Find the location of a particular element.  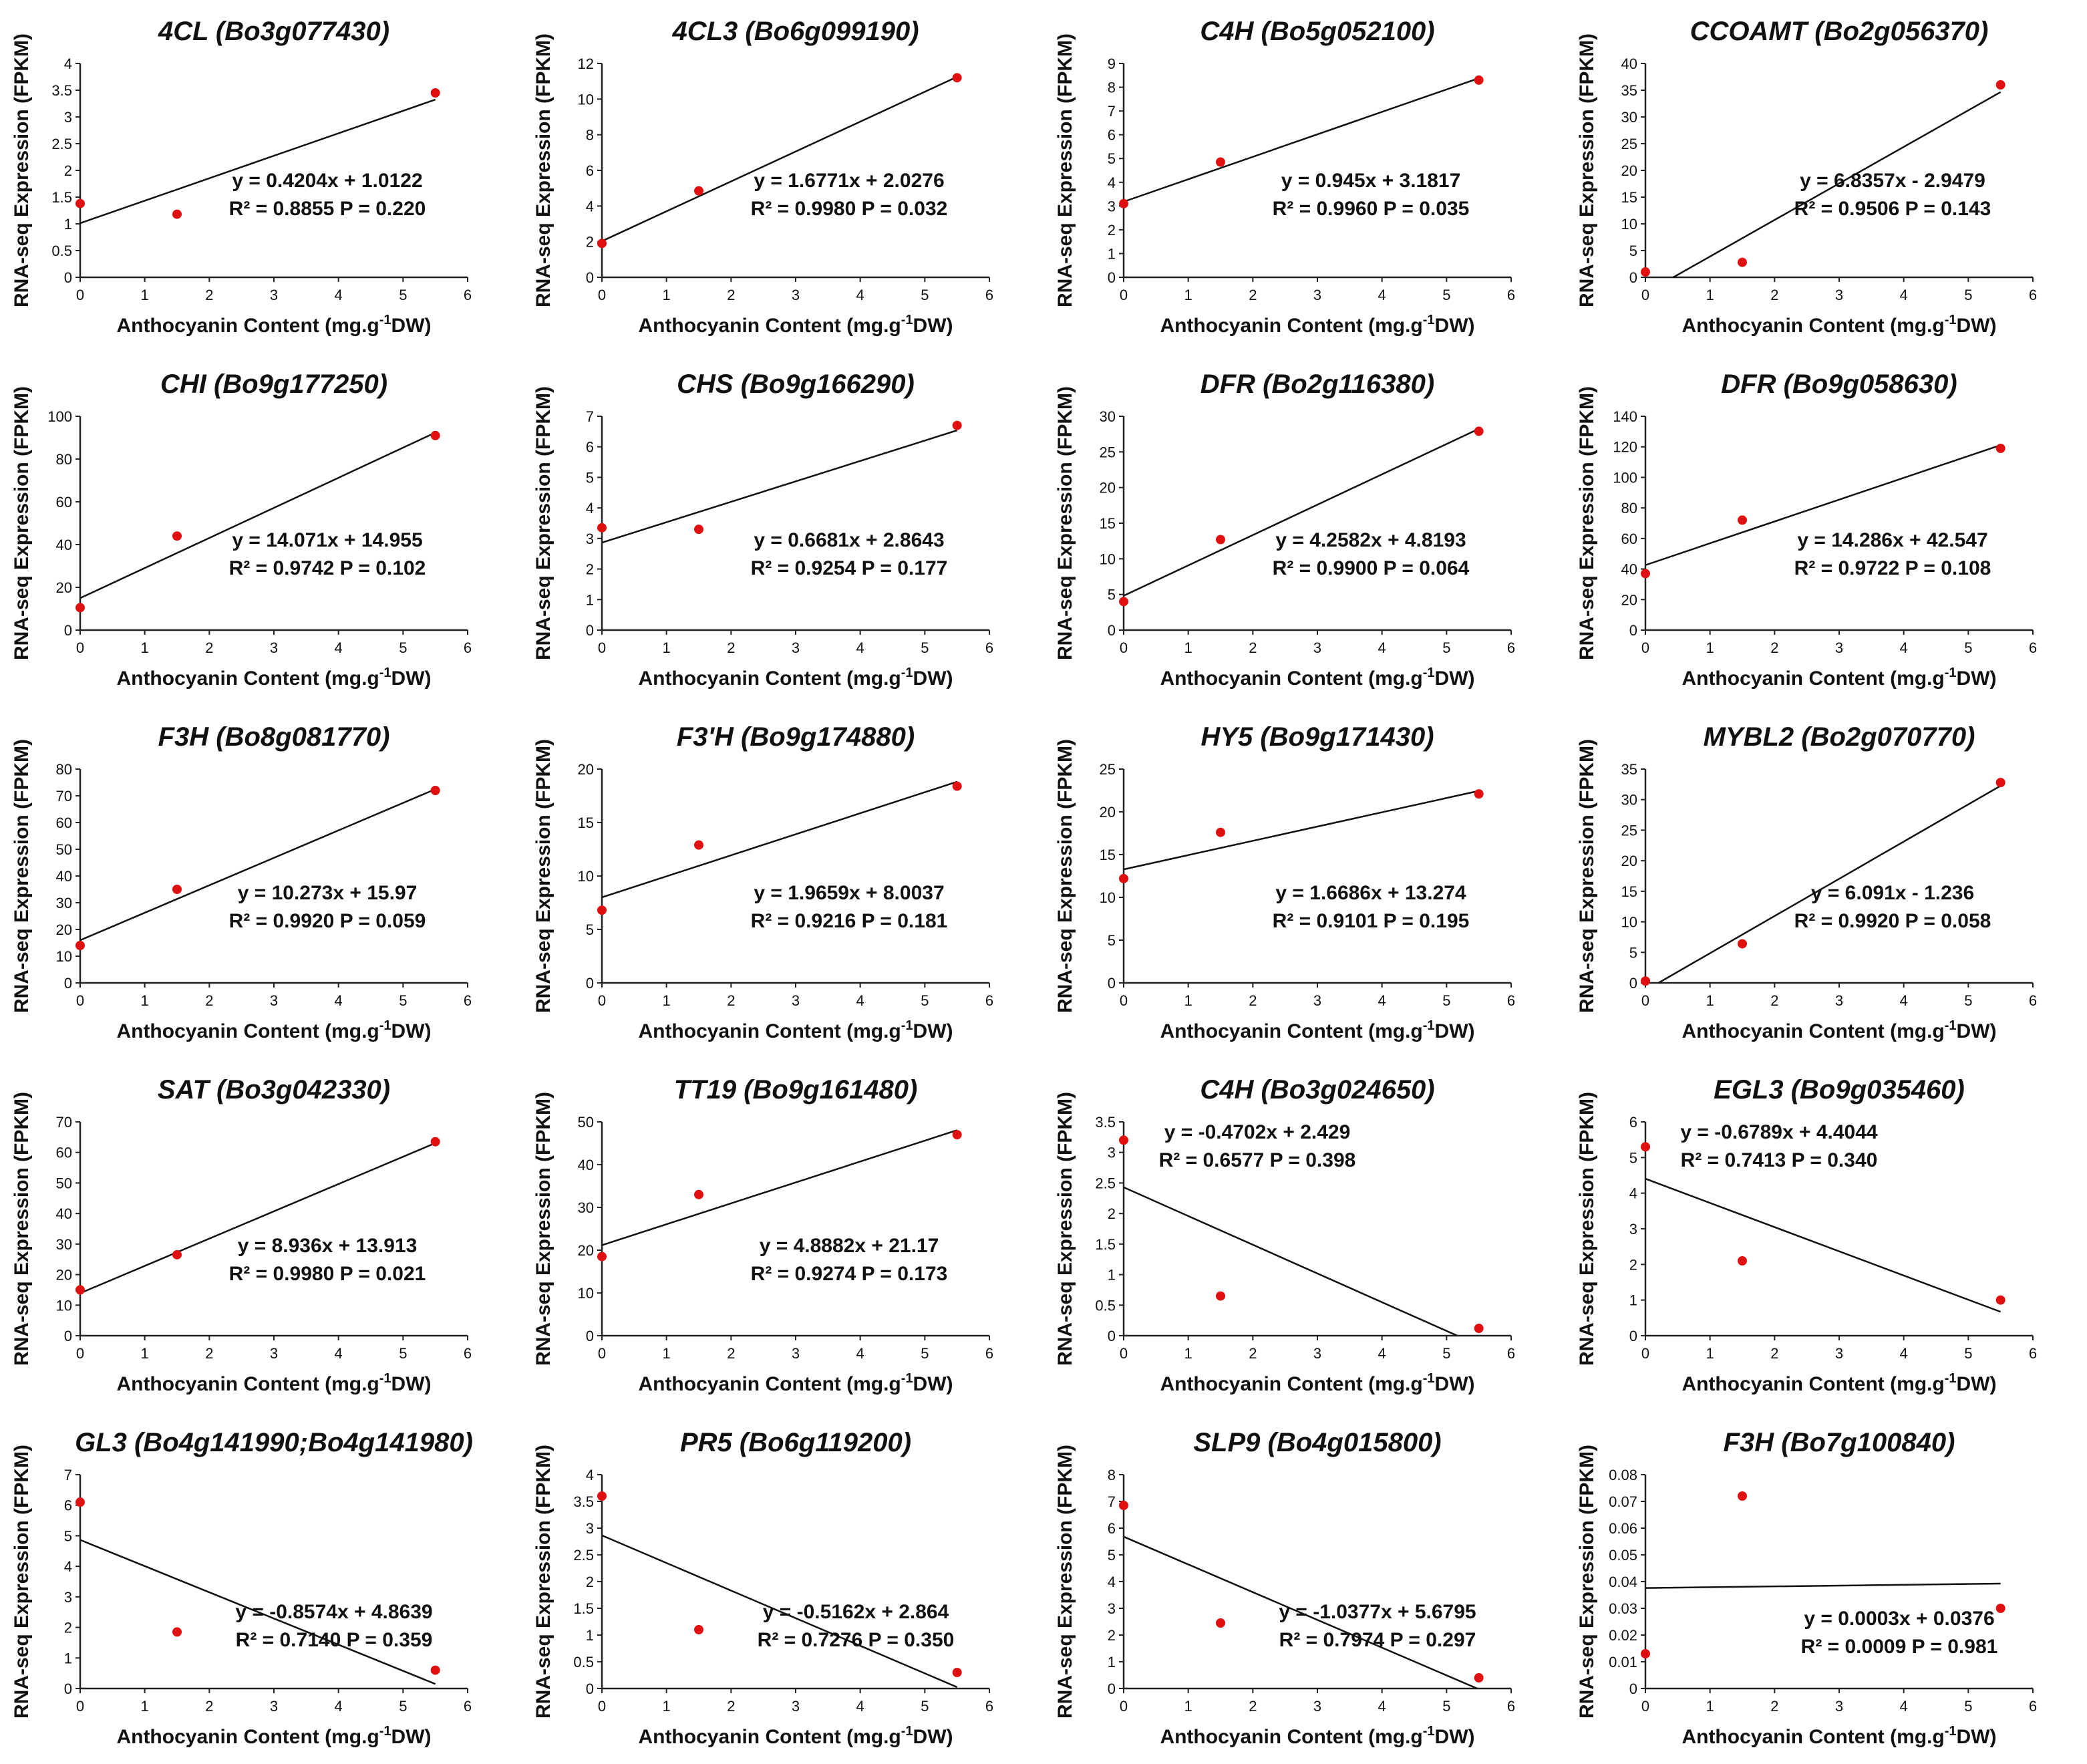

chart-title: C4H (Bo3g024650) is located at coordinates (1317, 1090).